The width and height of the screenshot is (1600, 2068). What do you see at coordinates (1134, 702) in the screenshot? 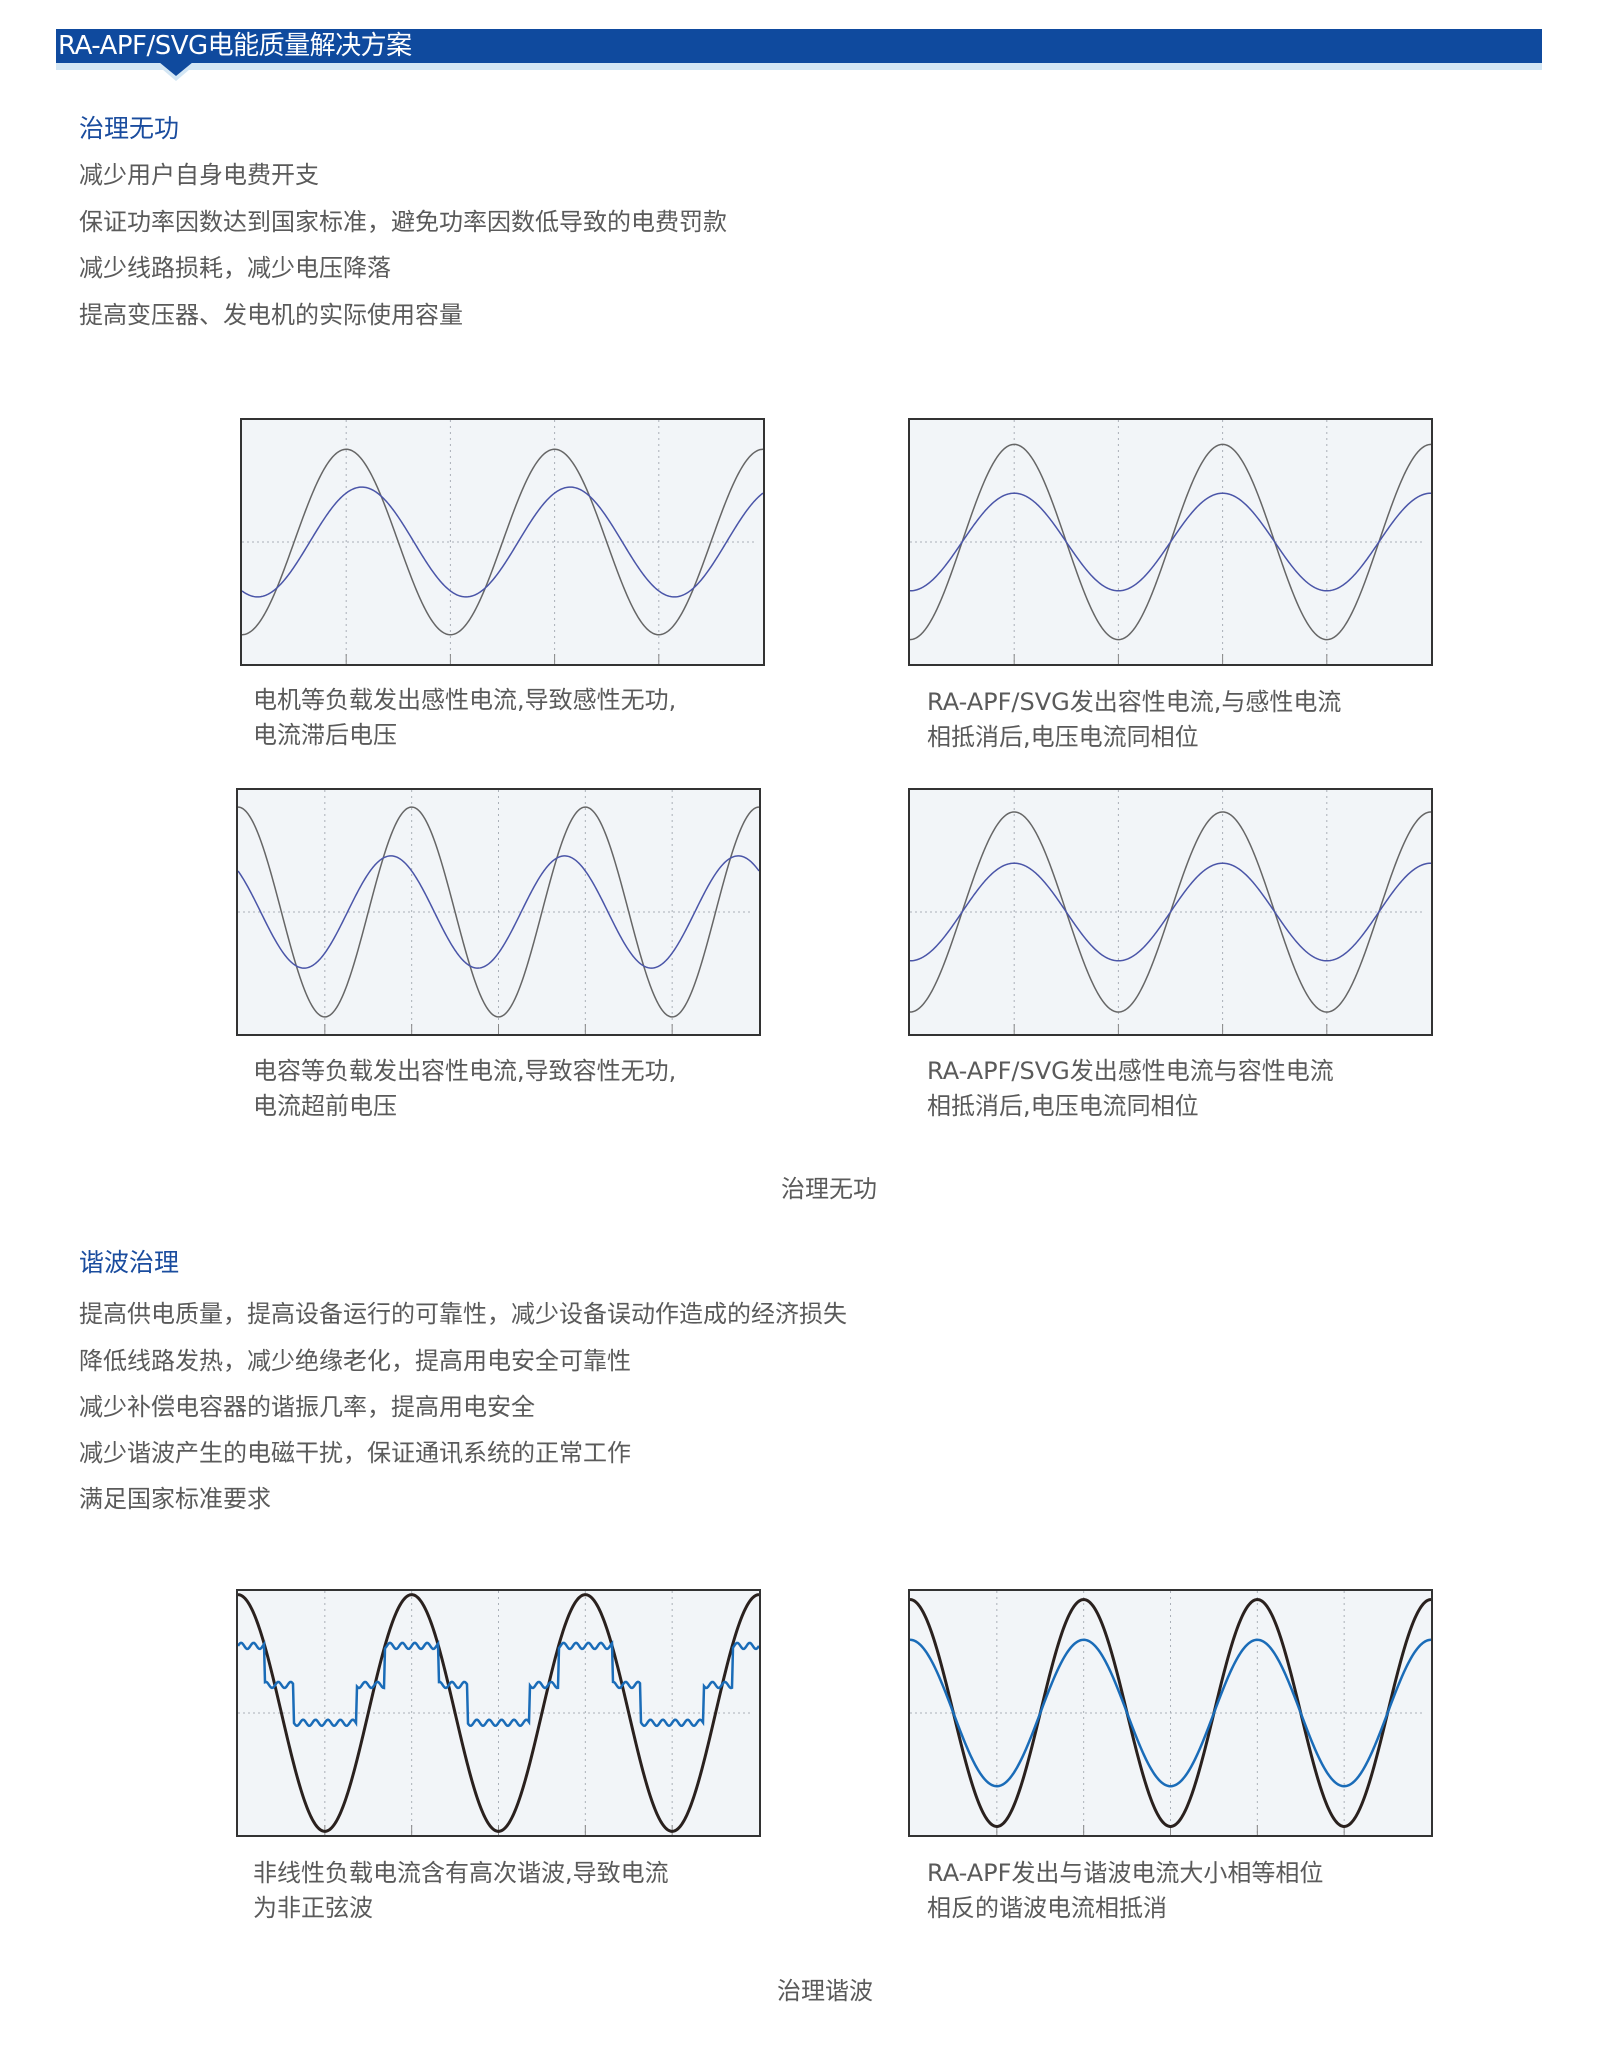
I see `caption-line: RA-APF/SVG发出容性电流,与感性电流` at bounding box center [1134, 702].